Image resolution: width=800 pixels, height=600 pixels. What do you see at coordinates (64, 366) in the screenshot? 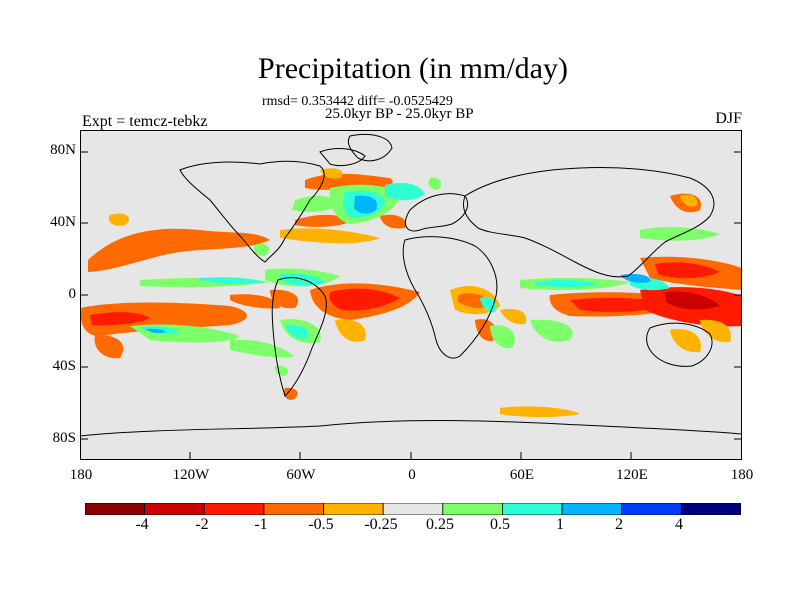
I see `y-label-40s: 40S` at bounding box center [64, 366].